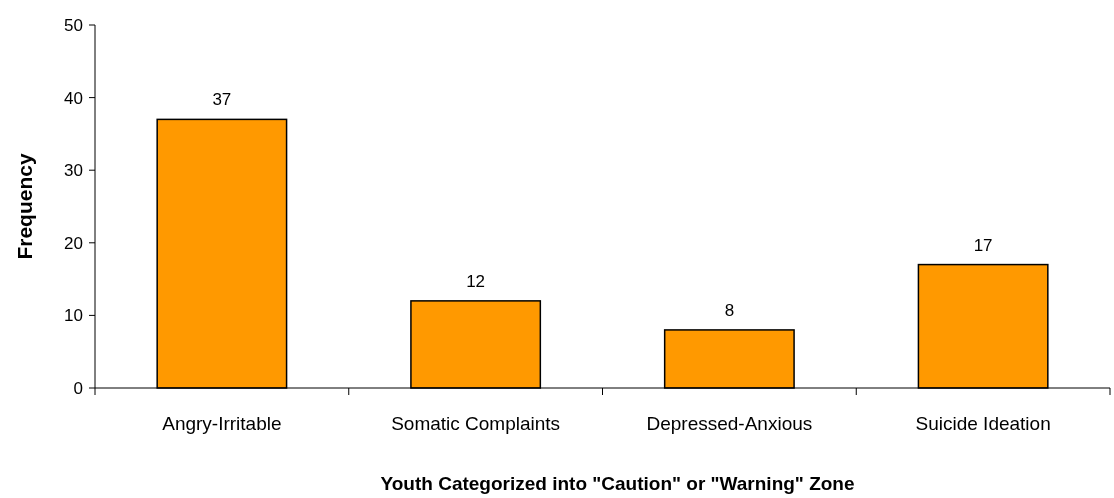 Image resolution: width=1114 pixels, height=498 pixels. I want to click on x-tick-label: Angry-Irritable, so click(222, 423).